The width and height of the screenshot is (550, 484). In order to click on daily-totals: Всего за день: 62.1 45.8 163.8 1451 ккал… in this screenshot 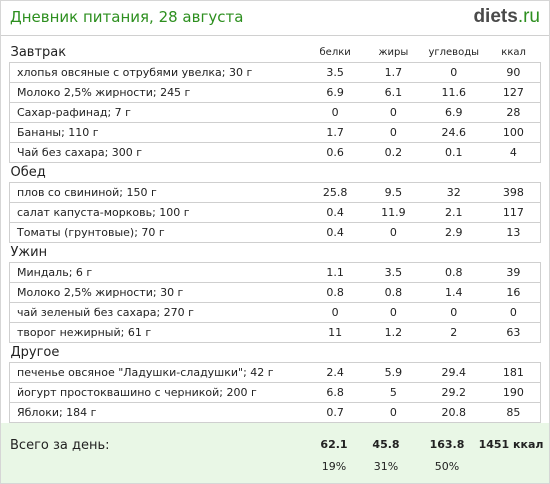, I will do `click(275, 453)`.